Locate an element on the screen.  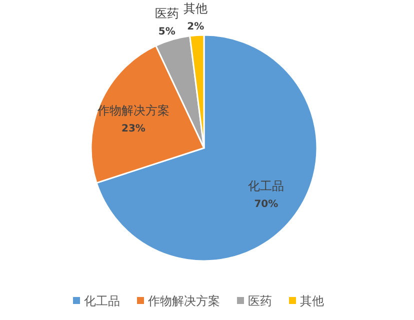
legend-label: 化工品 is located at coordinates (102, 301).